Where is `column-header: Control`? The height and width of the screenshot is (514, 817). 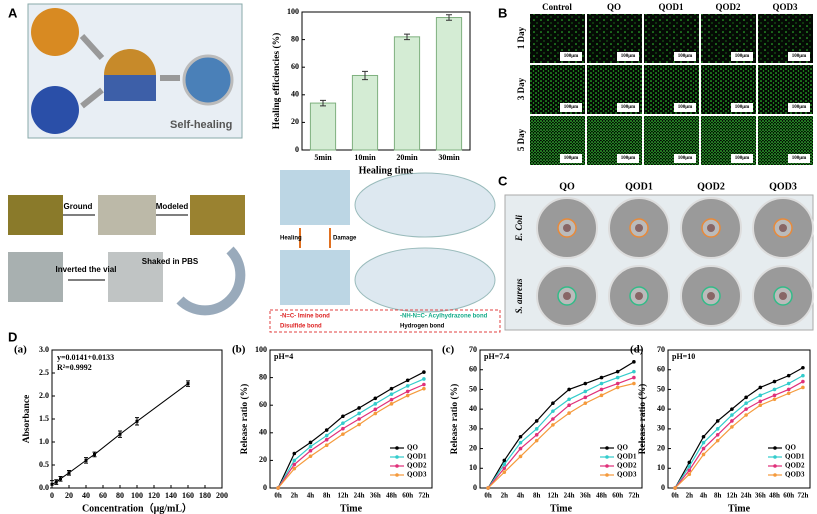
column-header: Control is located at coordinates (557, 7).